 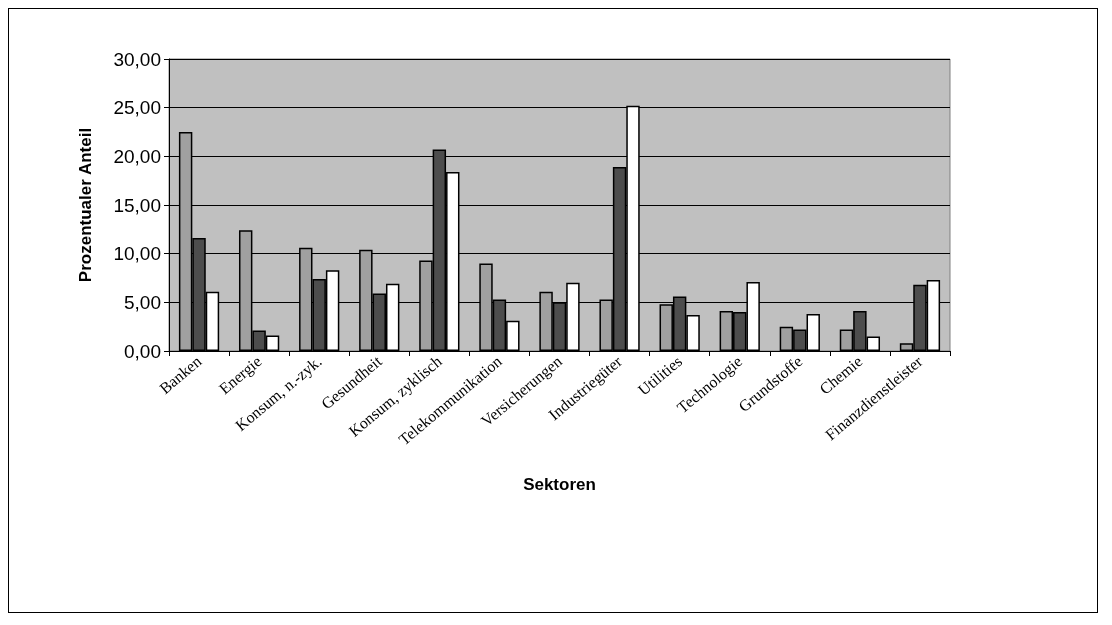 I want to click on y-tick-label: 0,00, so click(x=142, y=351).